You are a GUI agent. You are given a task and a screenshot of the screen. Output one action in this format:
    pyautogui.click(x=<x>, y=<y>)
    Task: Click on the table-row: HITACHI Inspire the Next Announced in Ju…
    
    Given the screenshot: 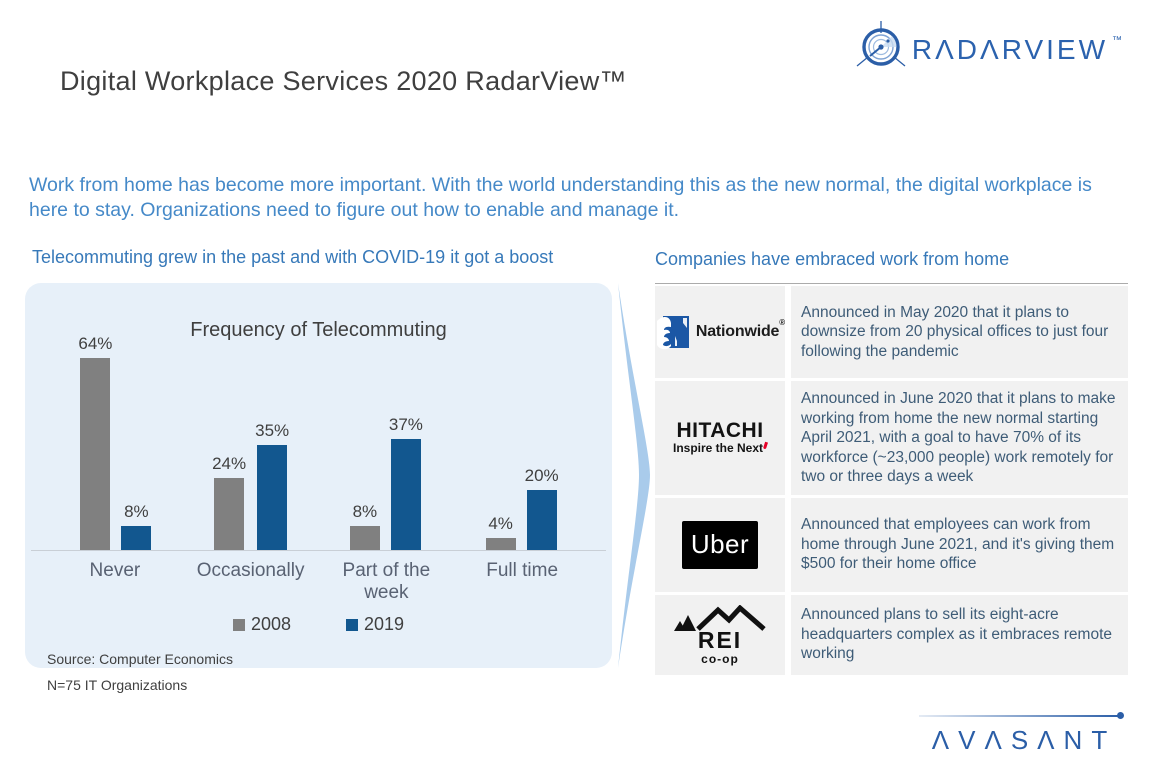 What is the action you would take?
    pyautogui.click(x=891, y=438)
    